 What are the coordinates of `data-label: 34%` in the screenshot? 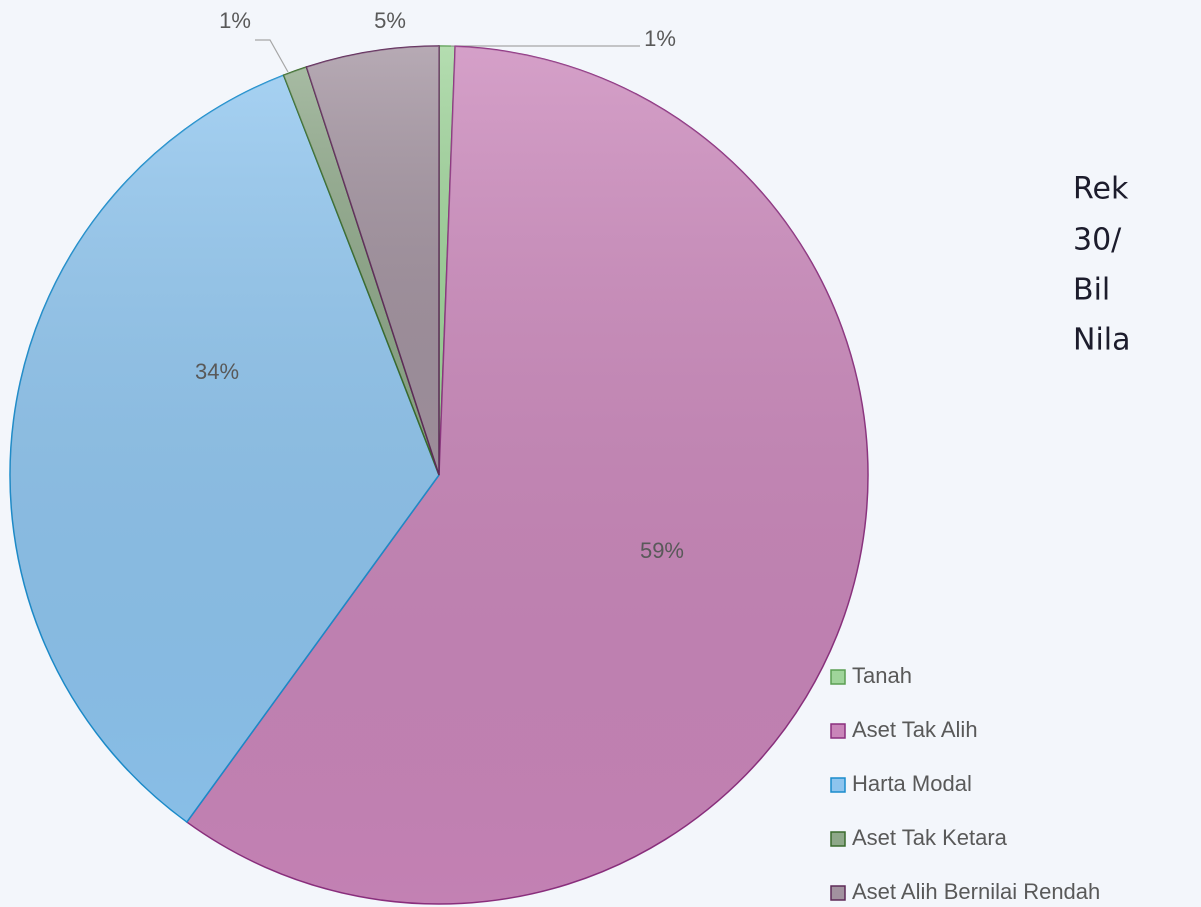 It's located at (217, 371).